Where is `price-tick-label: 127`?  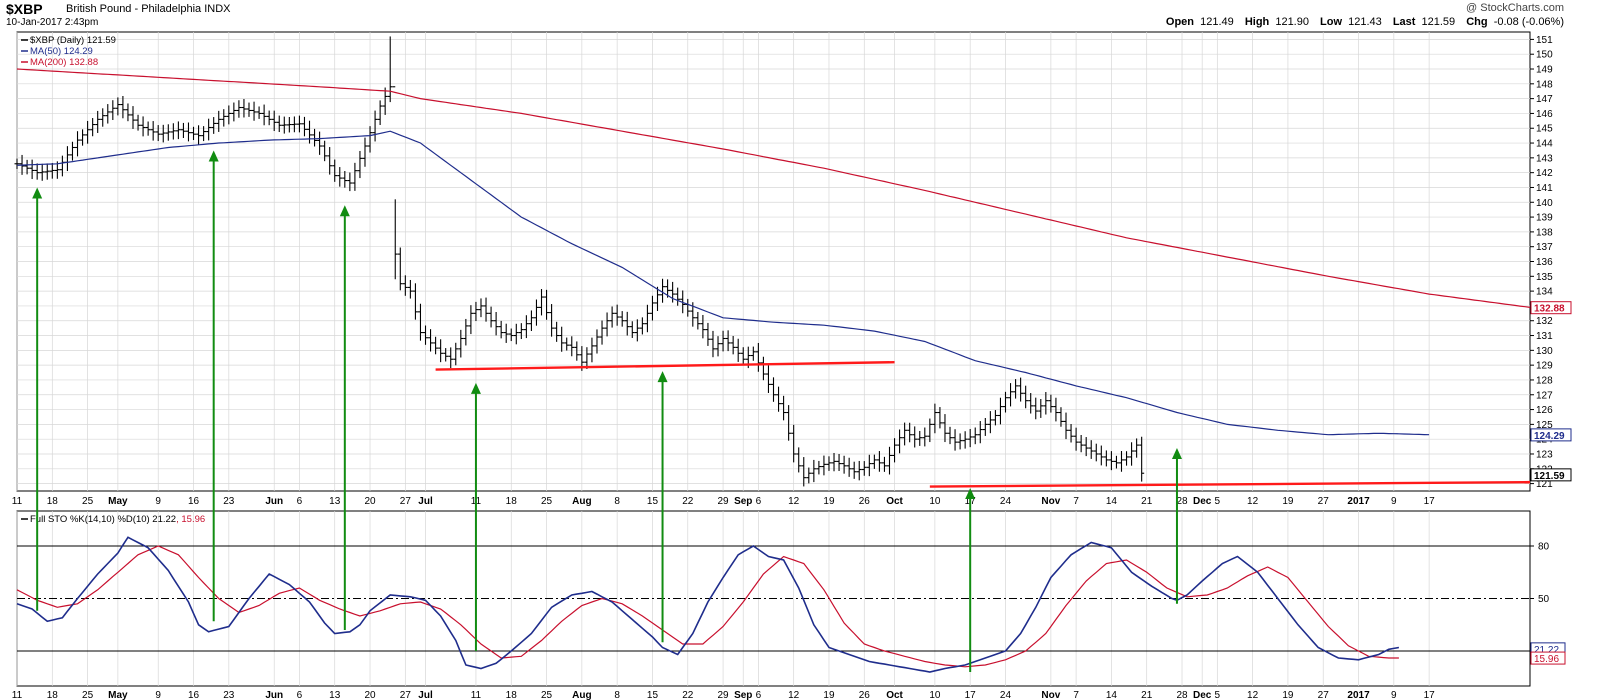
price-tick-label: 127 is located at coordinates (1544, 395).